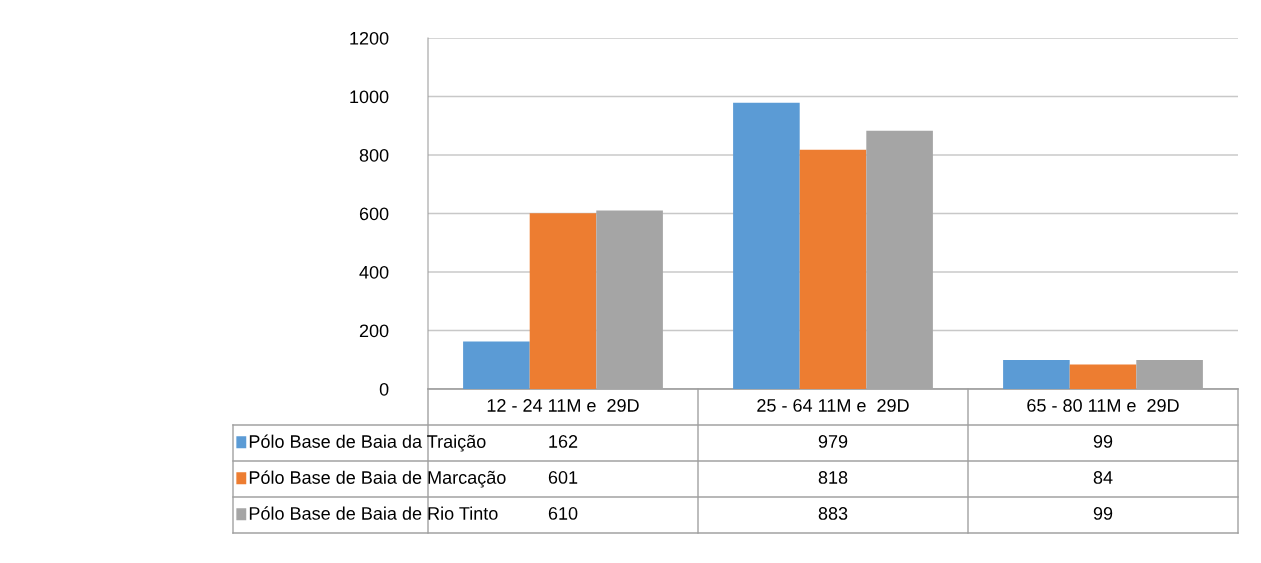 Image resolution: width=1261 pixels, height=563 pixels. I want to click on legend-label: Pólo Base de Baia da Traição, so click(367, 443).